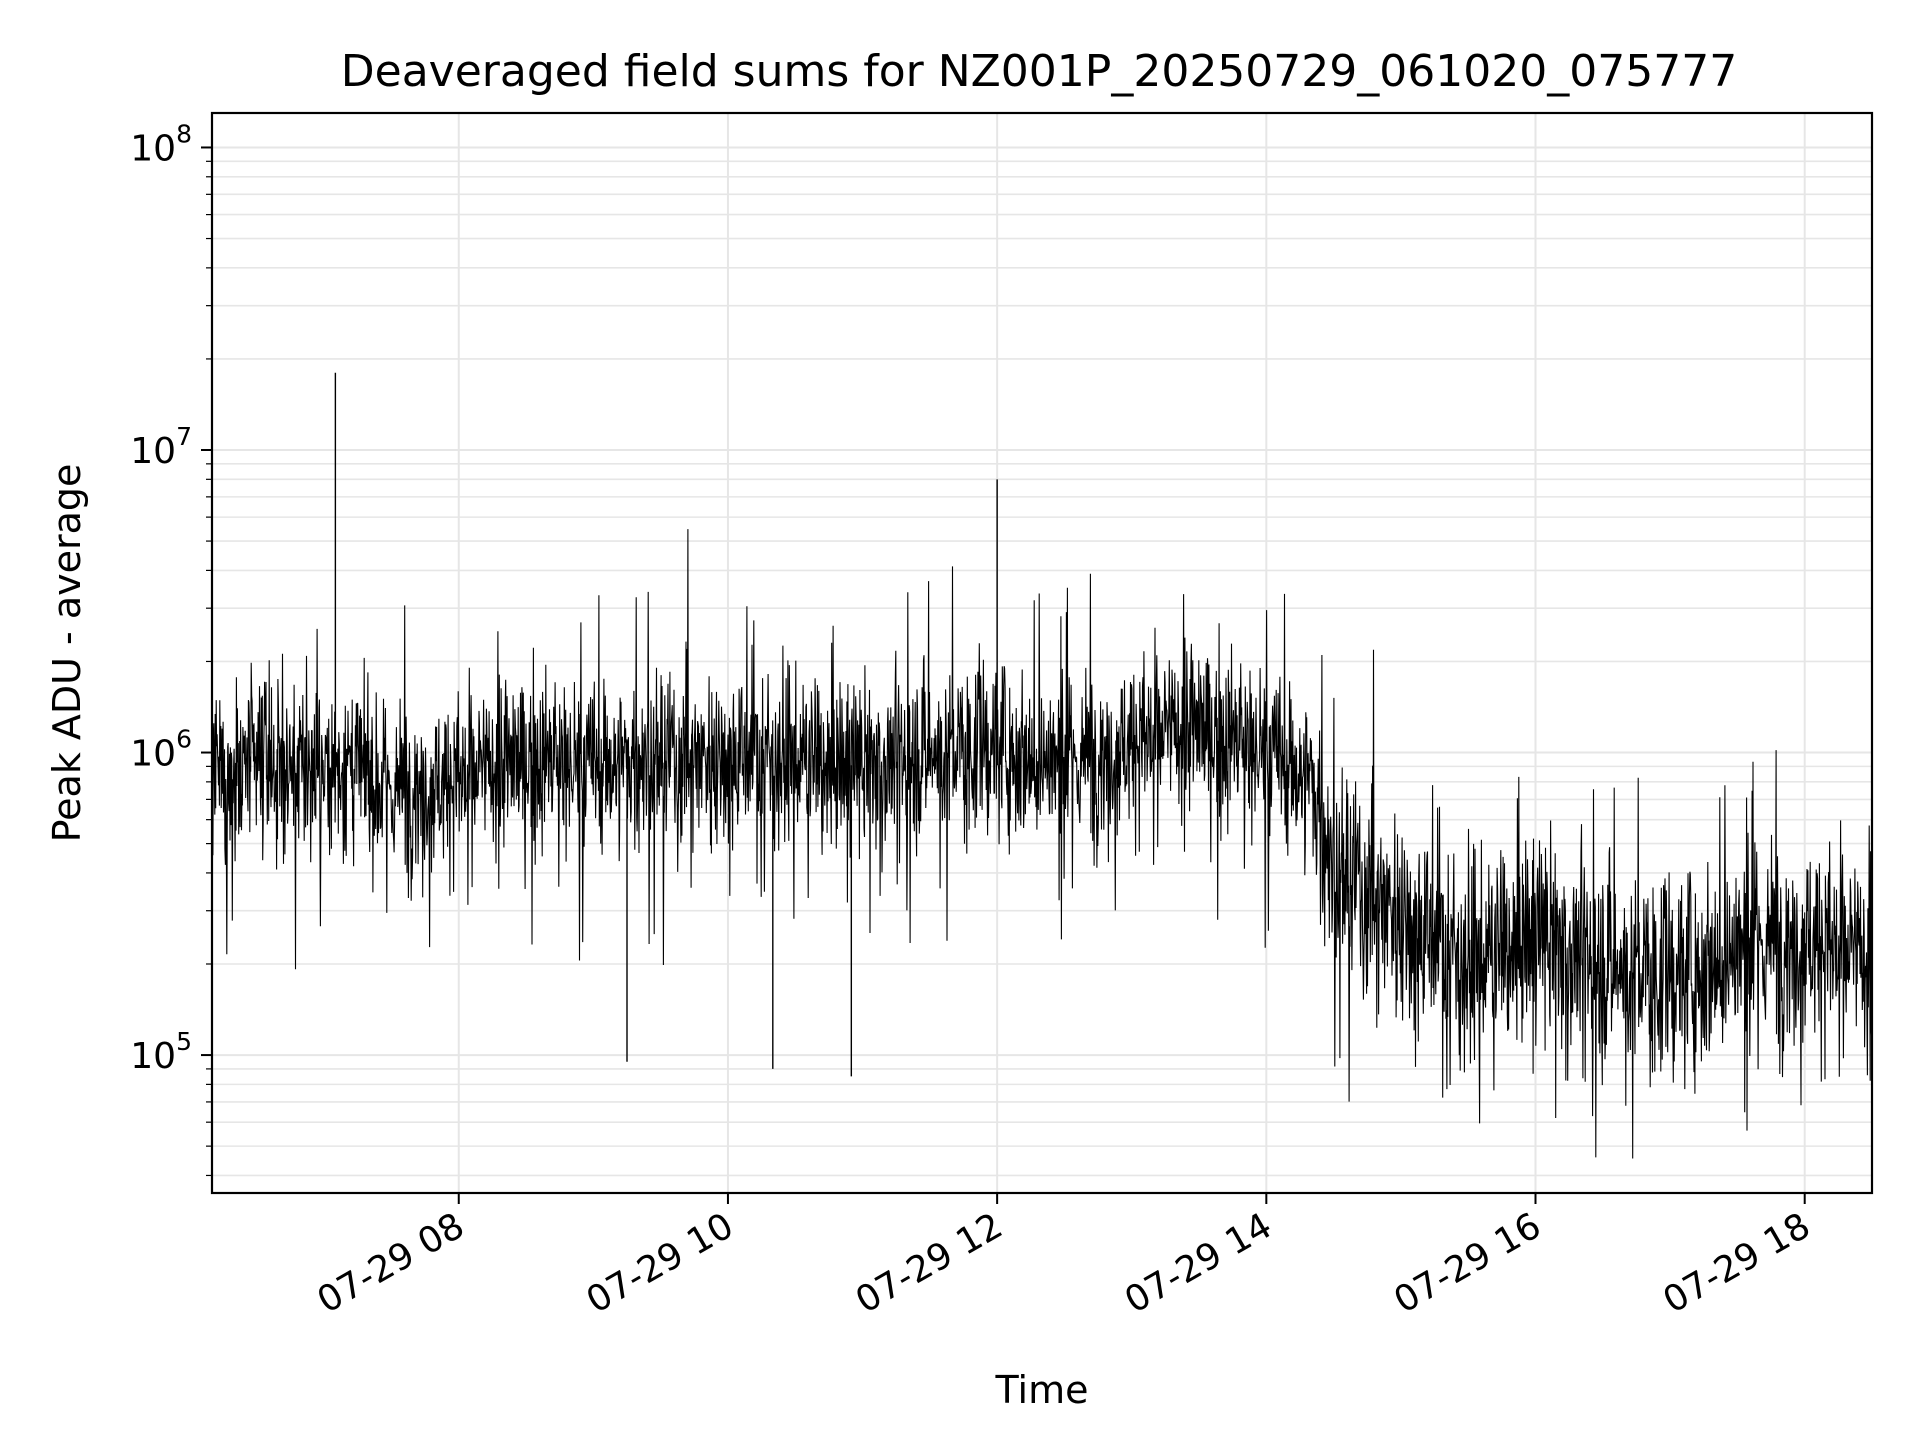 Image resolution: width=1920 pixels, height=1440 pixels. I want to click on y-tick-label: 10⁷, so click(161, 447).